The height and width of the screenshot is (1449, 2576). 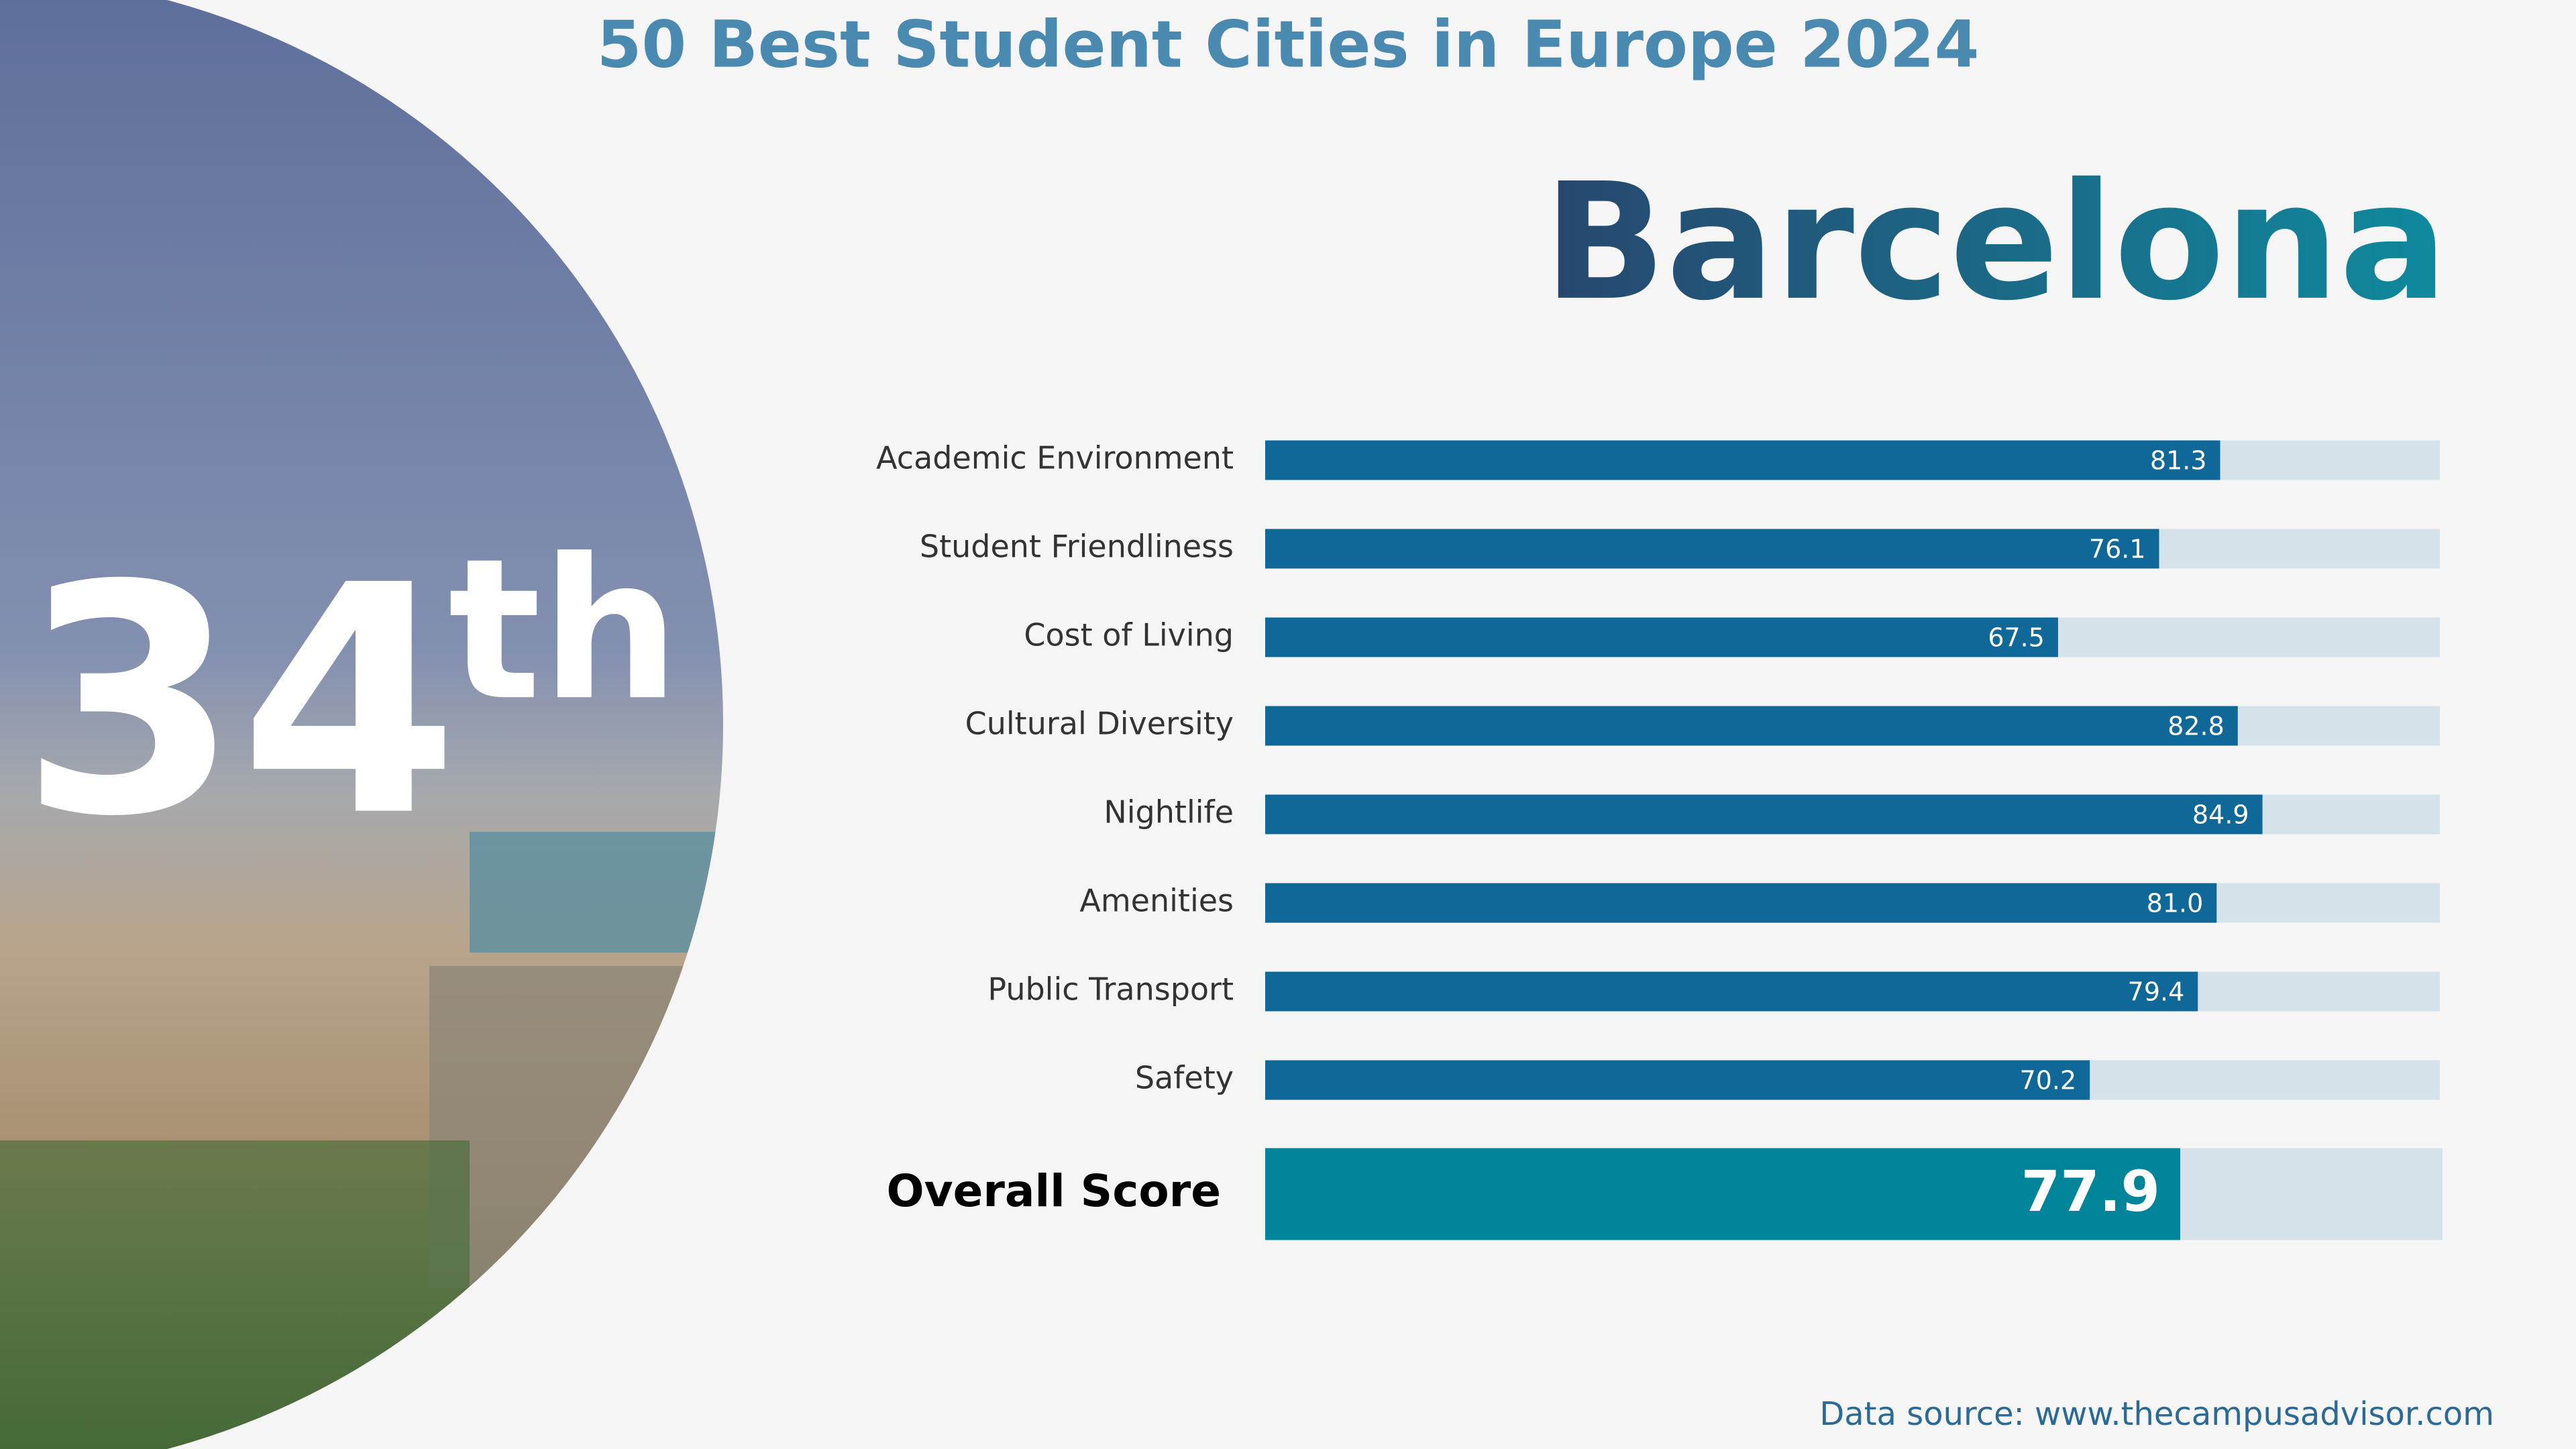 I want to click on category-label: Safety, so click(x=1184, y=1078).